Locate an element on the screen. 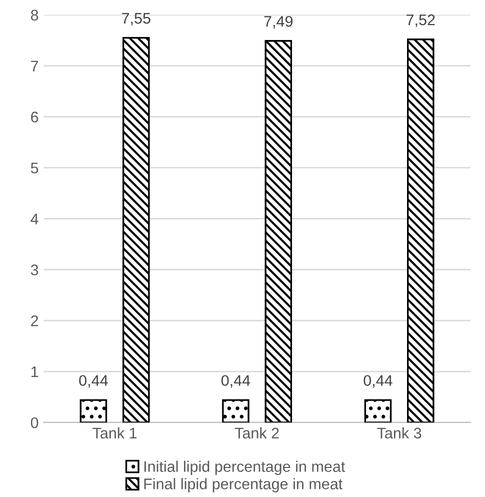 The width and height of the screenshot is (485, 497). y-tick-label: 2 is located at coordinates (34, 320).